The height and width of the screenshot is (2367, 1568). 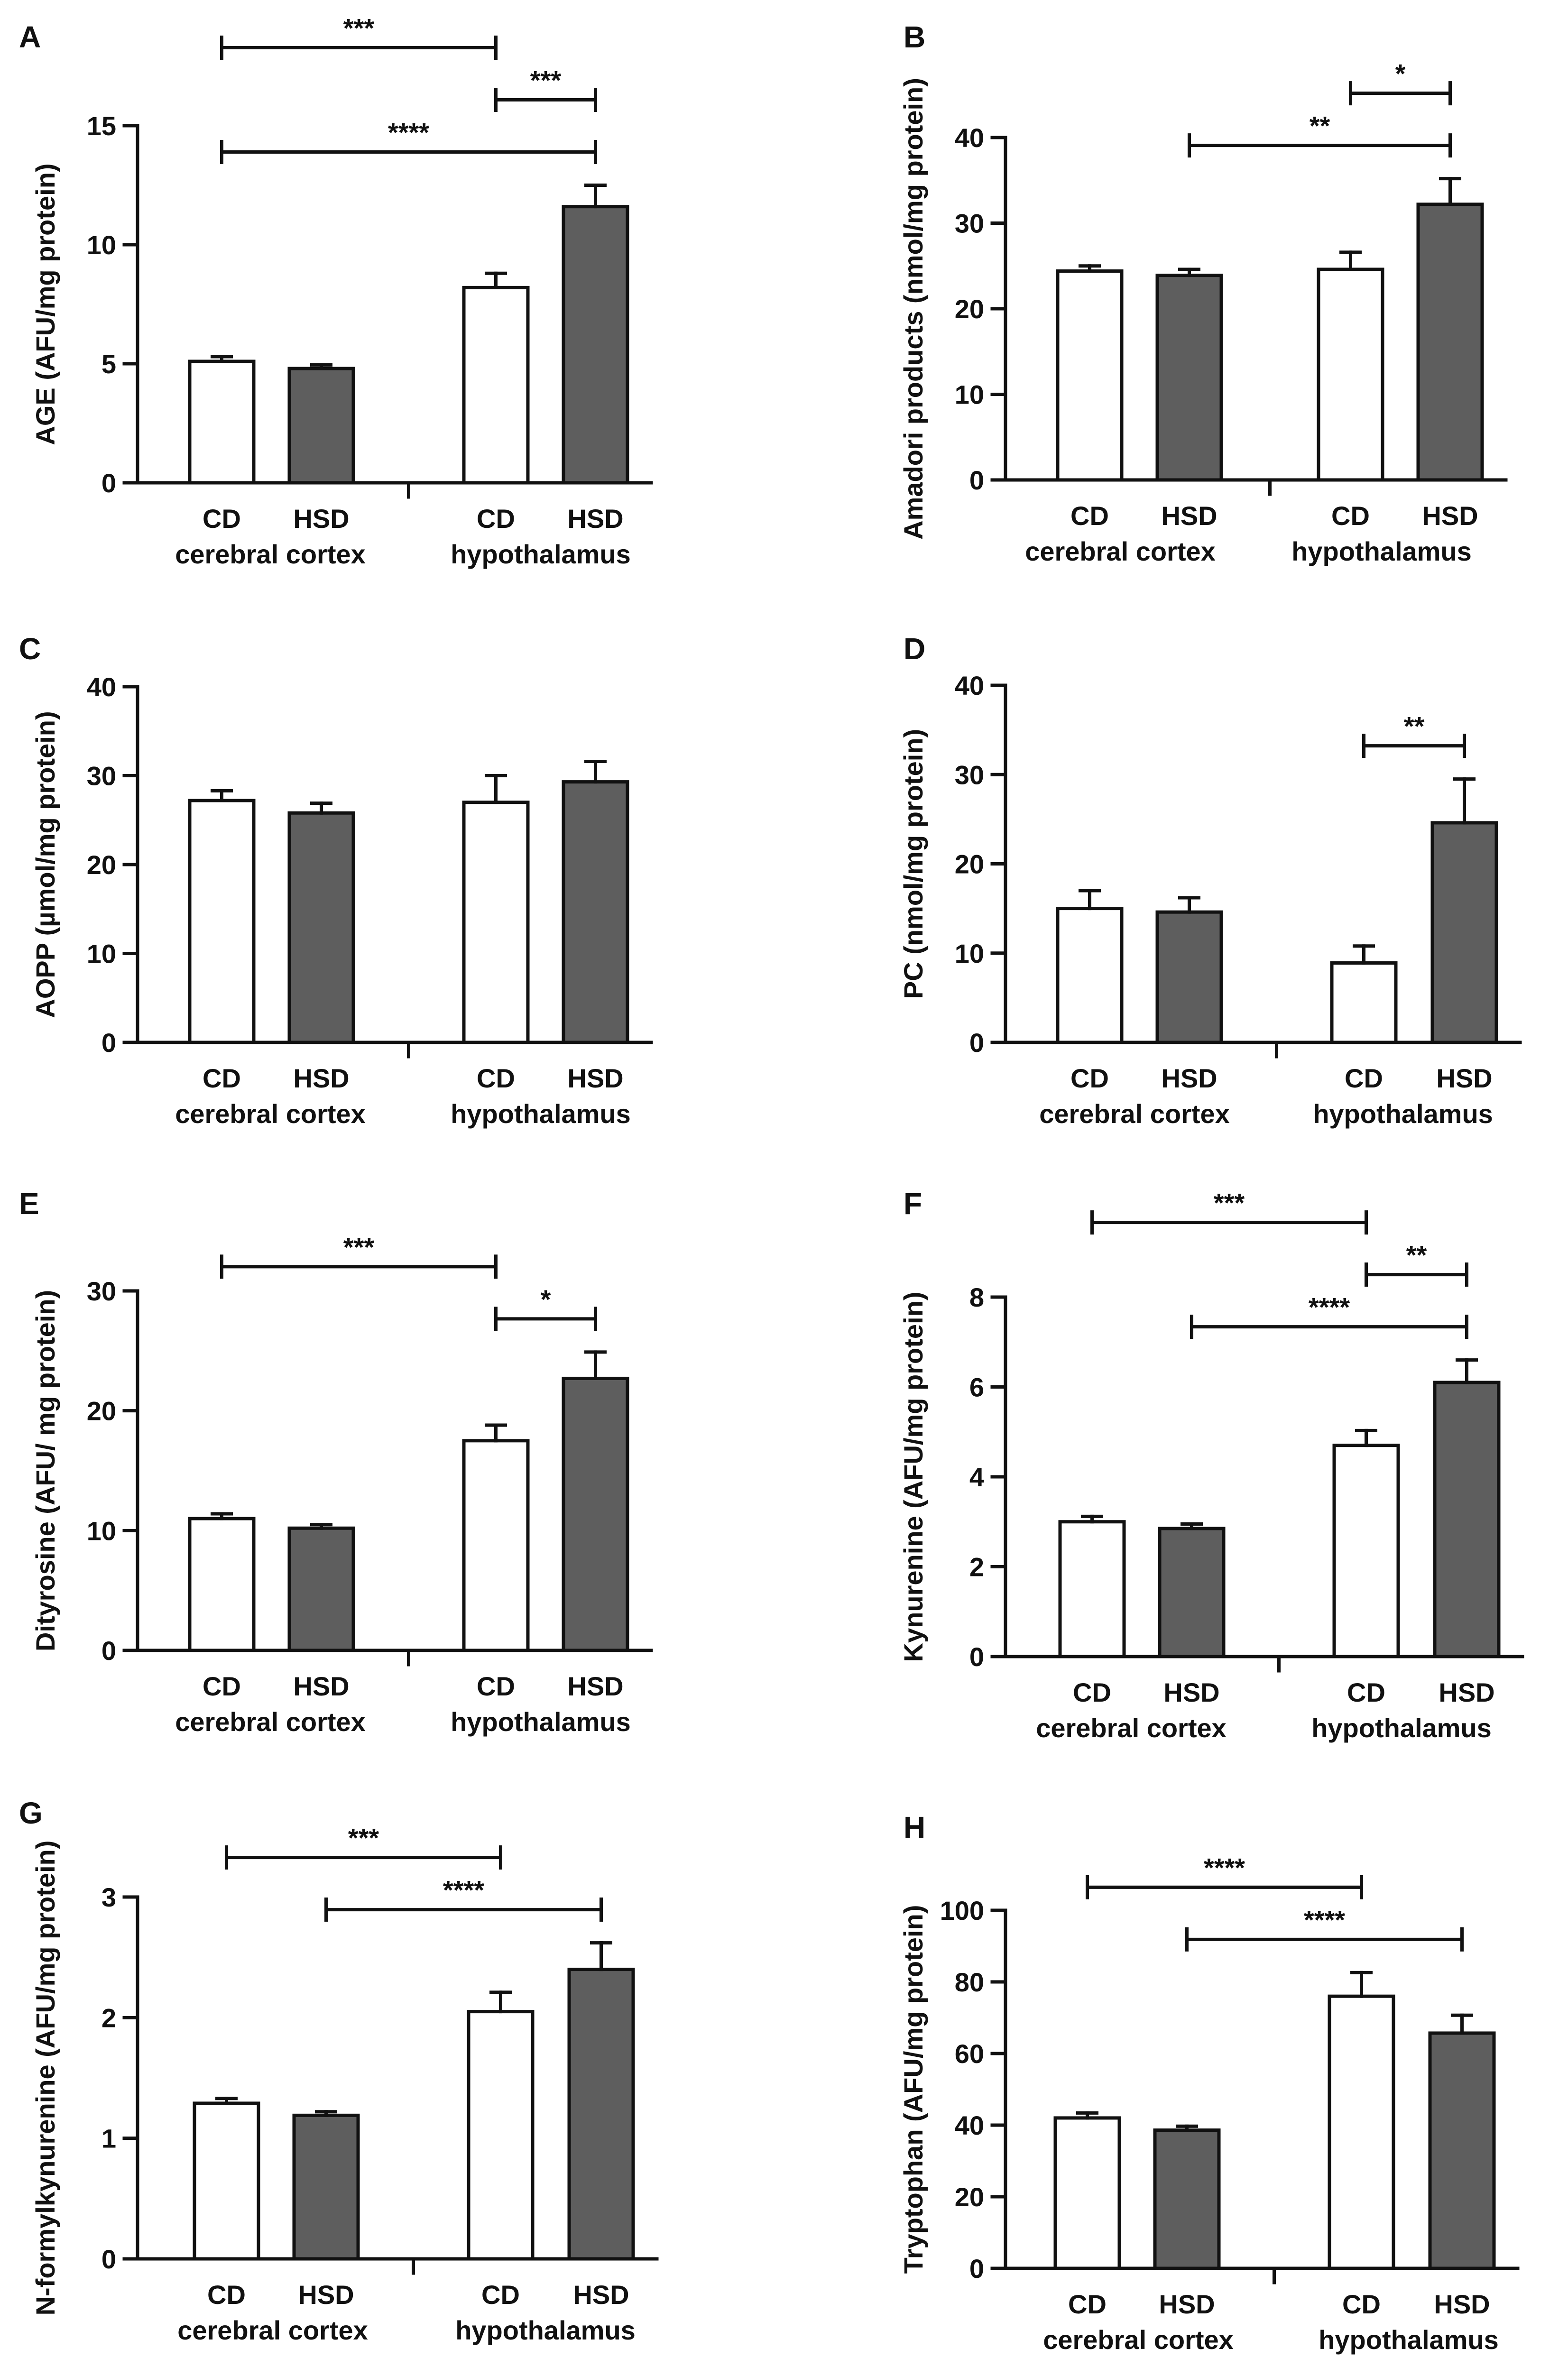 What do you see at coordinates (45, 2078) in the screenshot?
I see `y-axis-label: N-formylkynurenine (AFU/mg protein)` at bounding box center [45, 2078].